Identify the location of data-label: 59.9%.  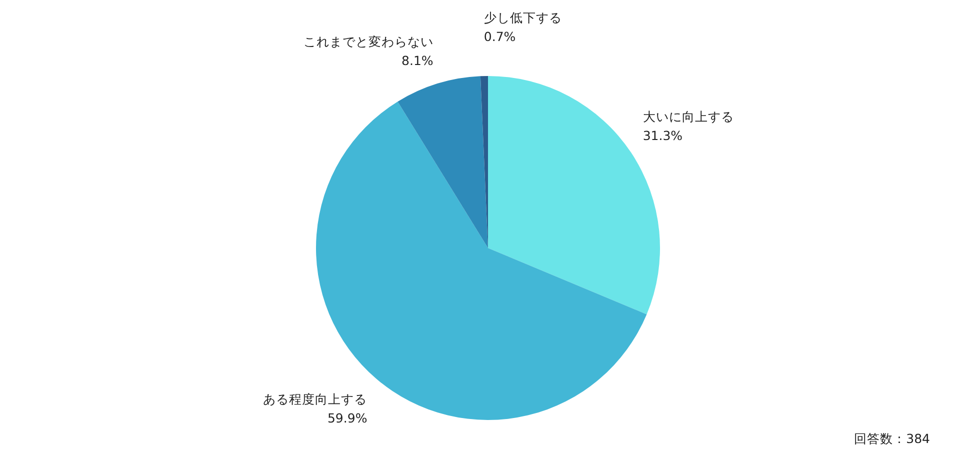
(347, 418).